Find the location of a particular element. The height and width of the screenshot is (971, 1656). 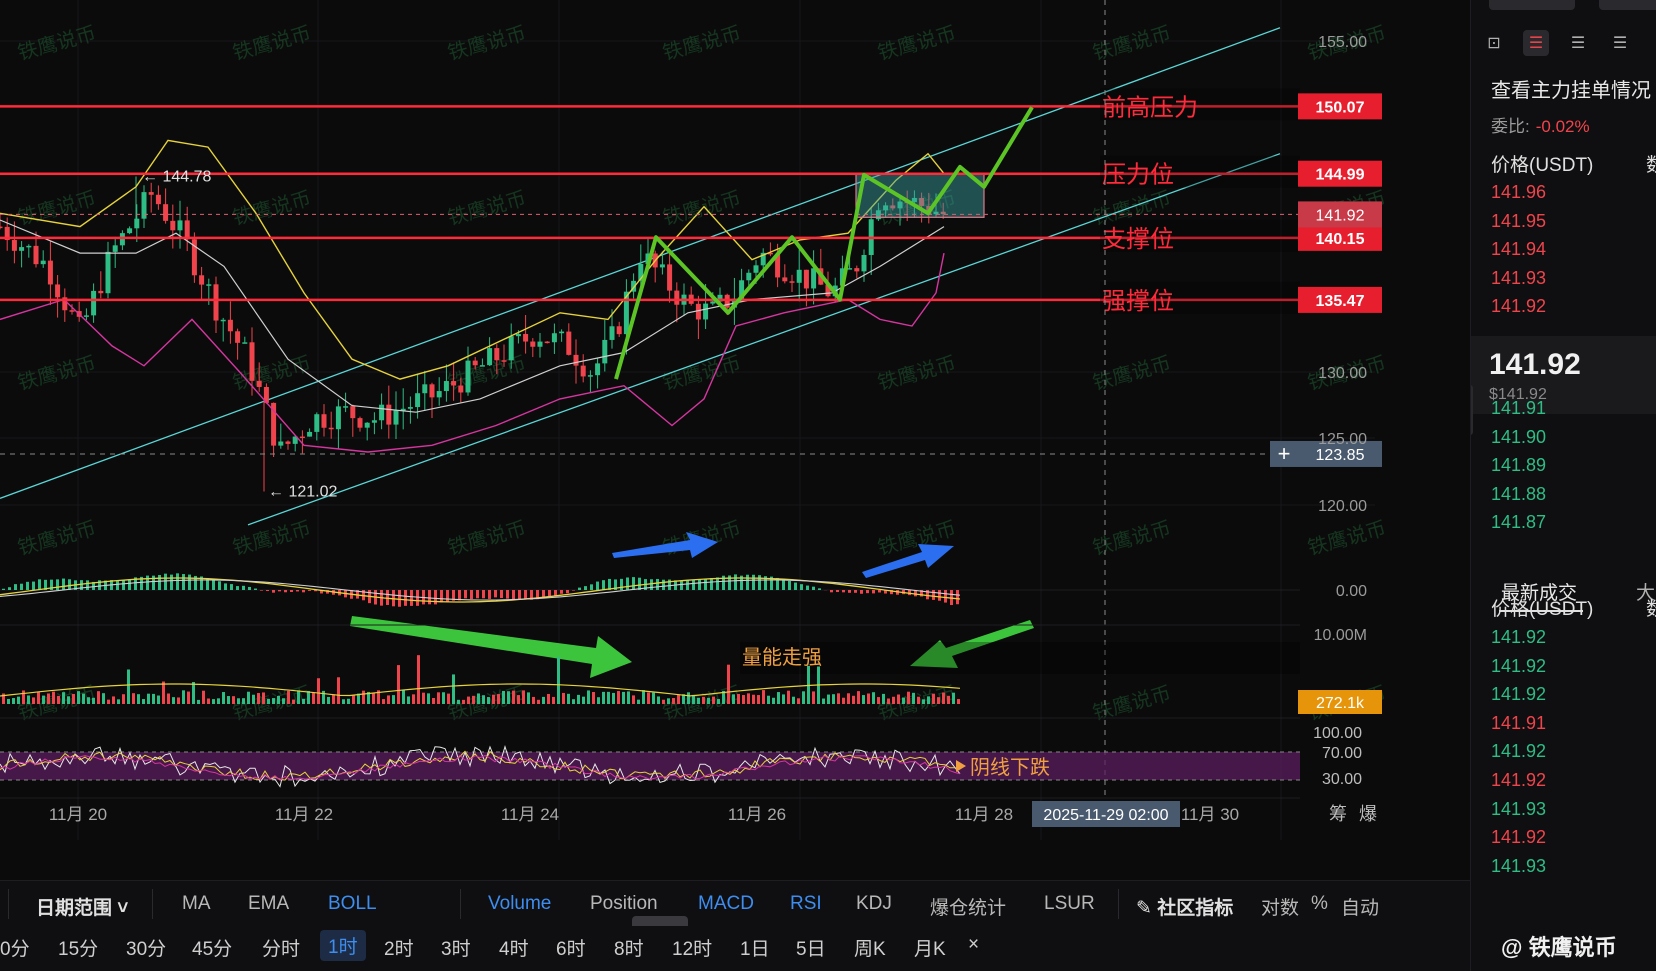

auto-scale-toggle: 自动 is located at coordinates (1360, 908).